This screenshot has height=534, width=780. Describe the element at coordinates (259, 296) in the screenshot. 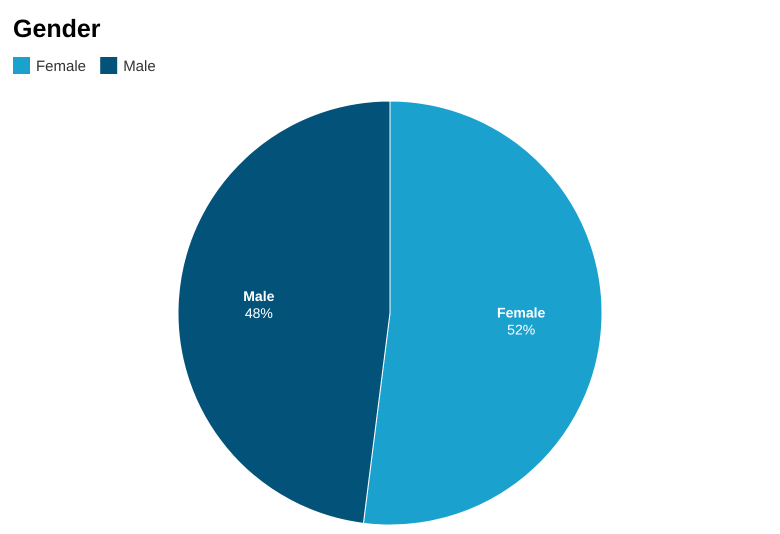

I see `slice-label: Male` at that location.